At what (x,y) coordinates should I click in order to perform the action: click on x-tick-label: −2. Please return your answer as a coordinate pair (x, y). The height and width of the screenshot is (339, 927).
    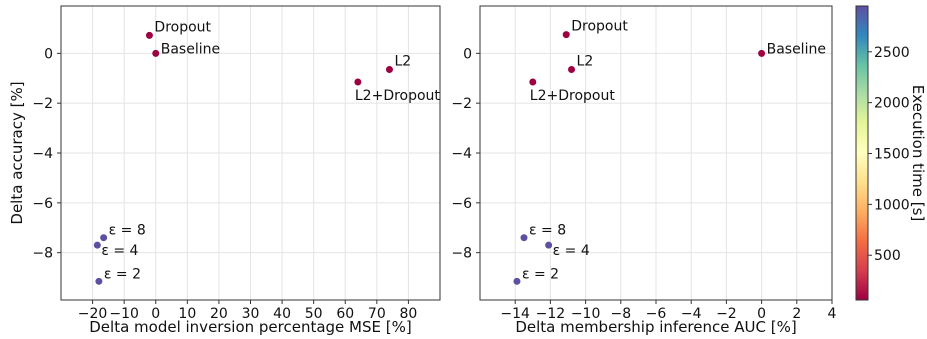
    Looking at the image, I should click on (726, 314).